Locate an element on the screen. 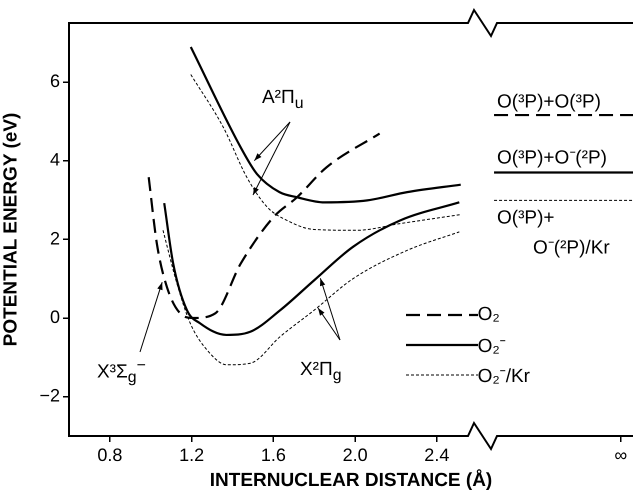 The width and height of the screenshot is (633, 496). annotation: O⁻(²P)/Kr is located at coordinates (571, 248).